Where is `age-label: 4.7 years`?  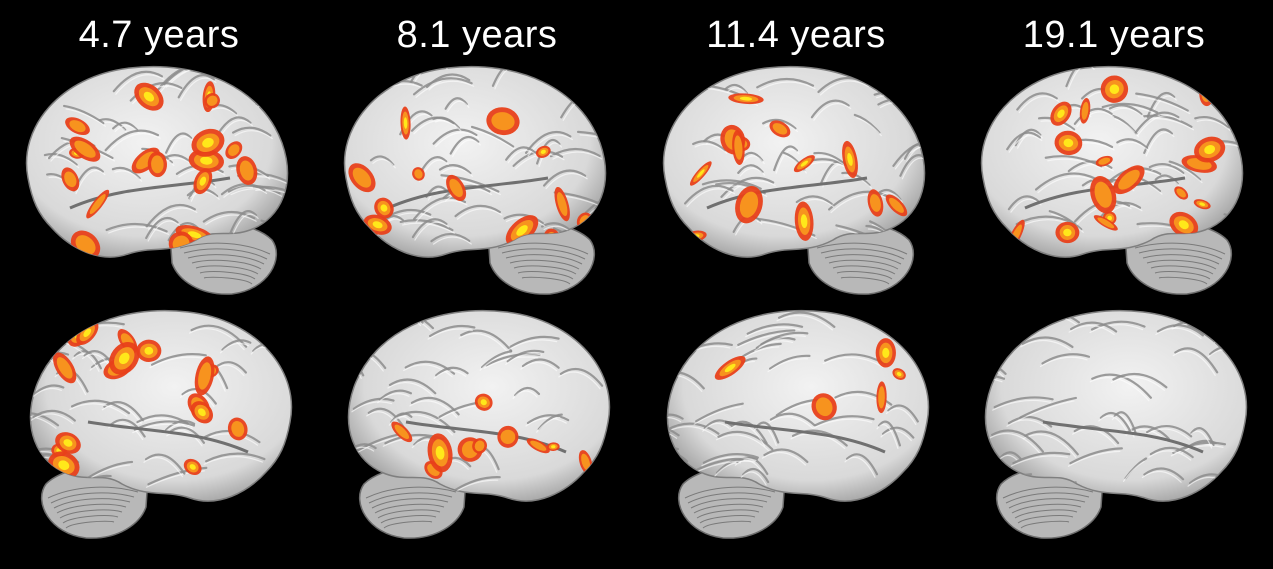 age-label: 4.7 years is located at coordinates (159, 35).